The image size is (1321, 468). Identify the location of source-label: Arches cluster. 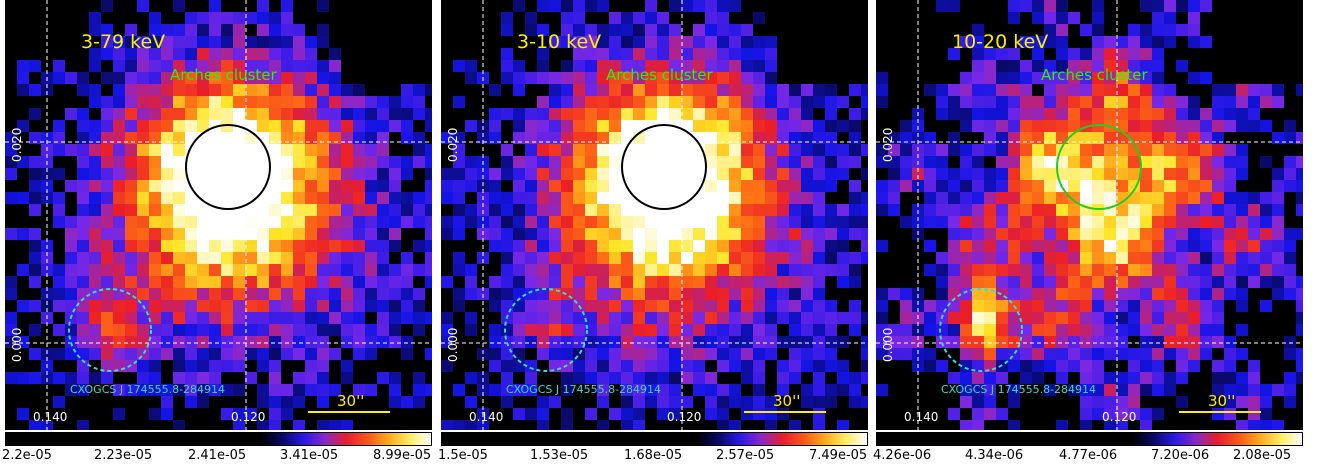
(660, 75).